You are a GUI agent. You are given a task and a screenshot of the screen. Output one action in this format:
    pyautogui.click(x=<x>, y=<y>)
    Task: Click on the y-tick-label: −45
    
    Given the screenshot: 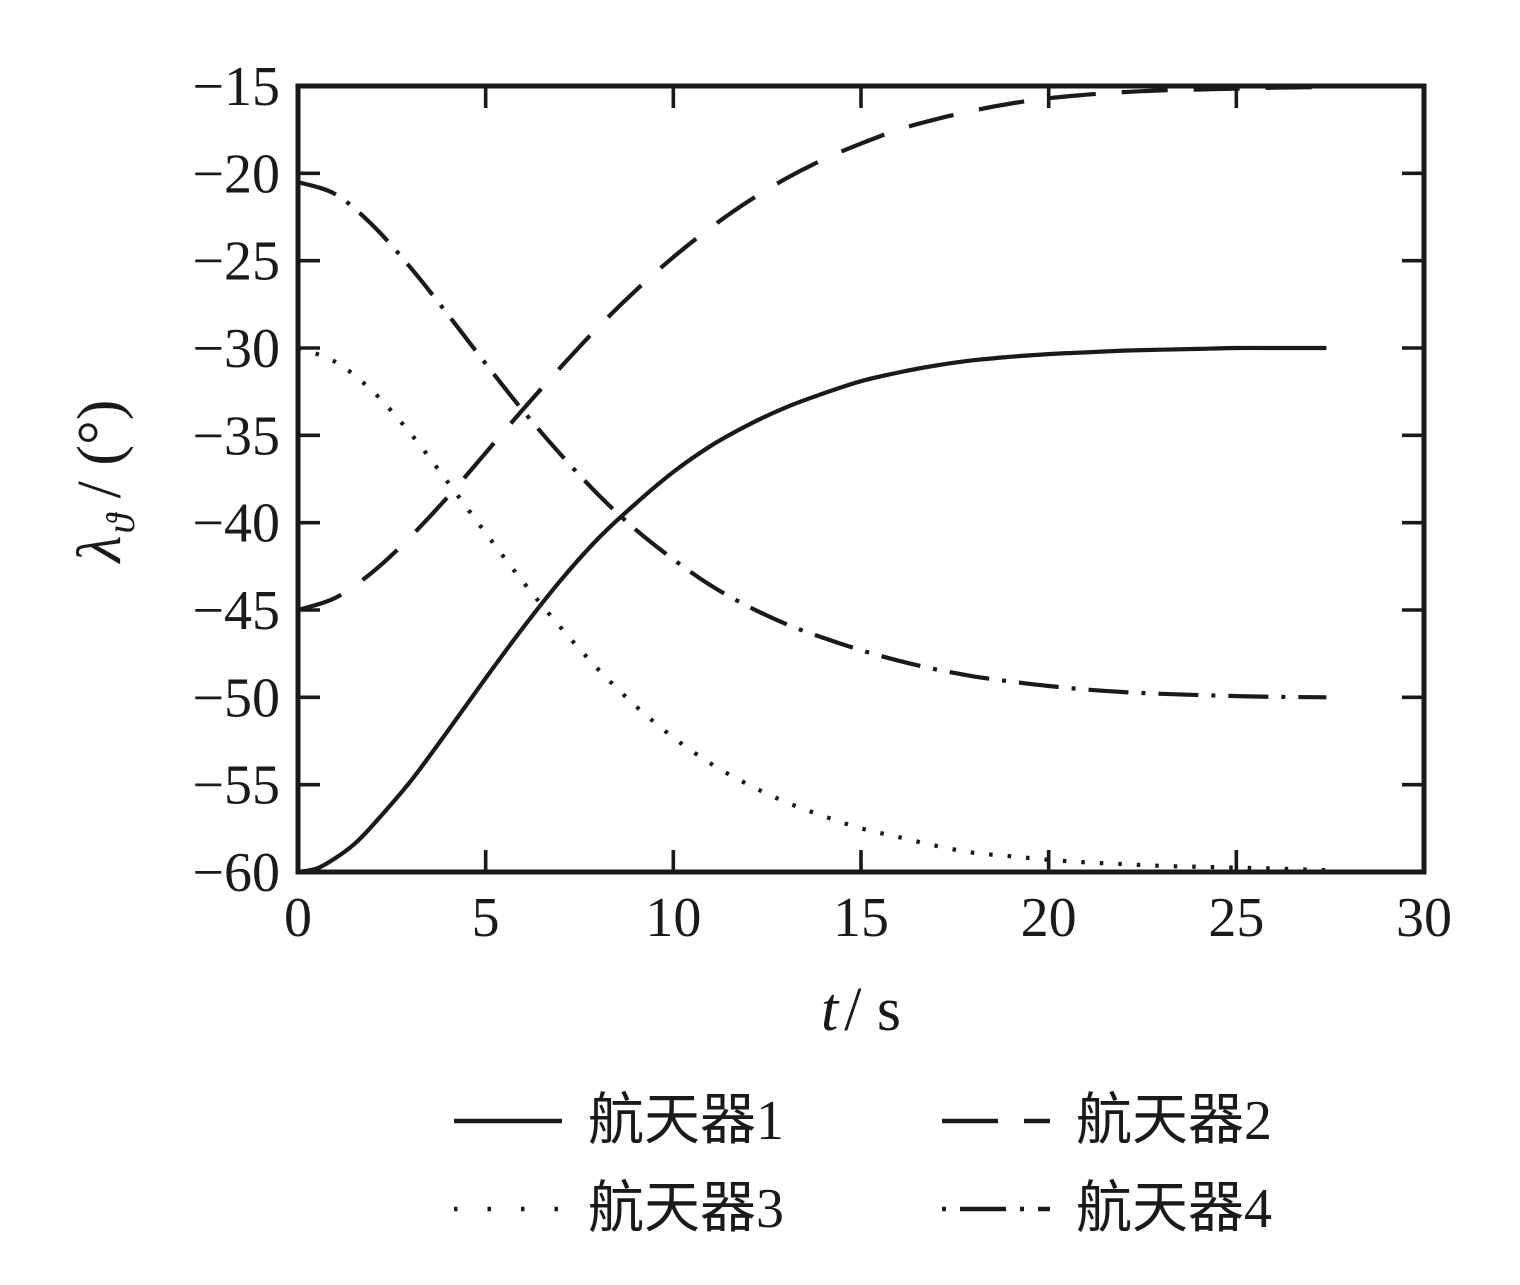 What is the action you would take?
    pyautogui.click(x=236, y=611)
    